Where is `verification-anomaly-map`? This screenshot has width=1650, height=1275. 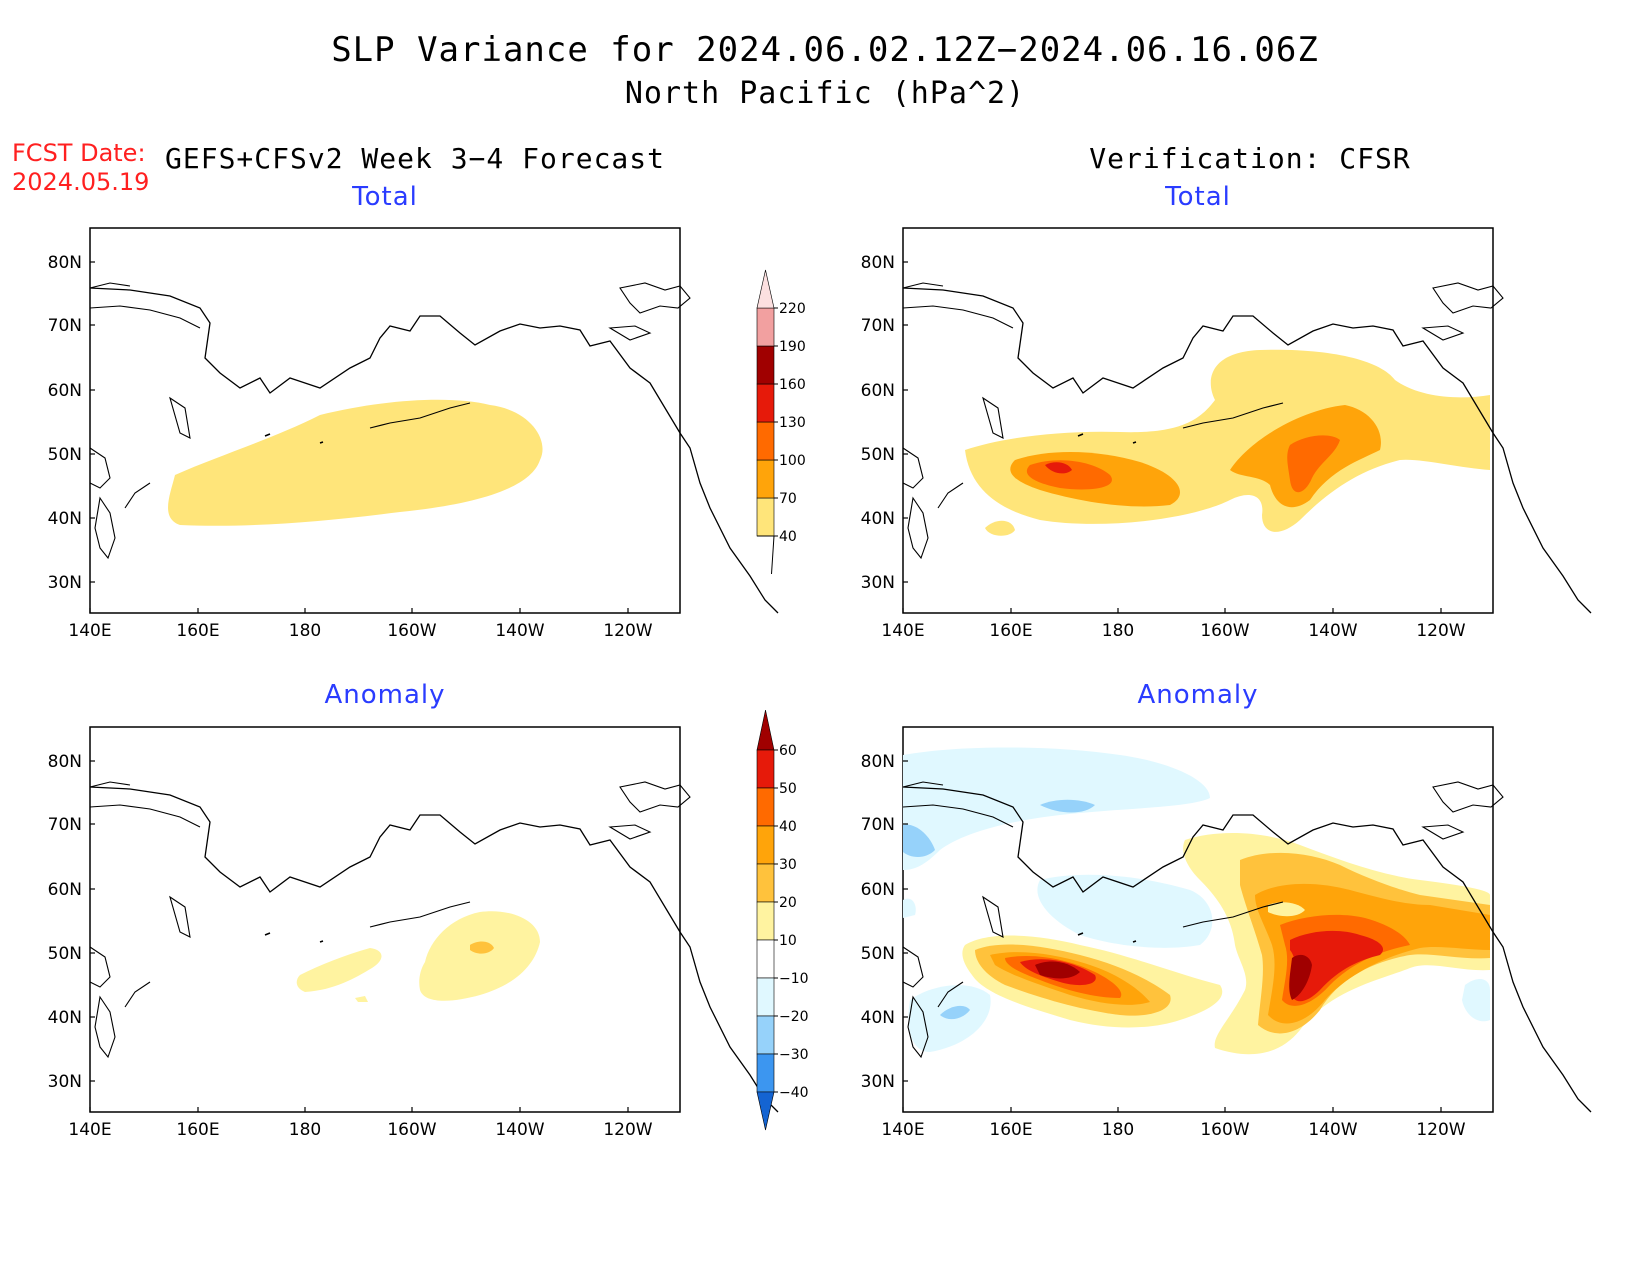
verification-anomaly-map is located at coordinates (1247, 919).